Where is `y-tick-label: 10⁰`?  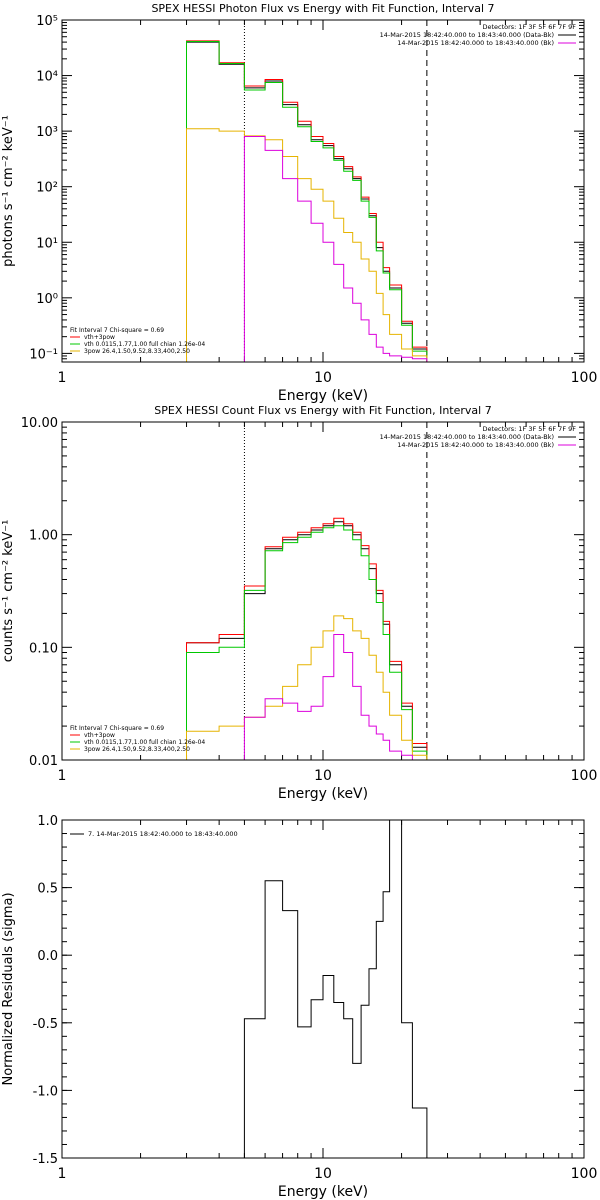
y-tick-label: 10⁰ is located at coordinates (47, 299).